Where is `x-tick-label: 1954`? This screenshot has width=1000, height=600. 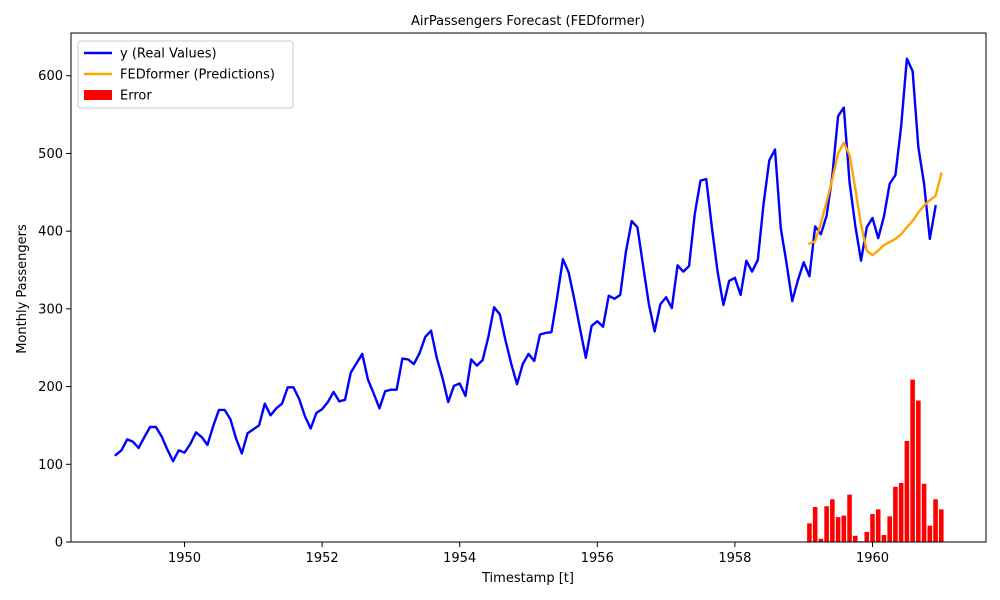
x-tick-label: 1954 is located at coordinates (459, 558).